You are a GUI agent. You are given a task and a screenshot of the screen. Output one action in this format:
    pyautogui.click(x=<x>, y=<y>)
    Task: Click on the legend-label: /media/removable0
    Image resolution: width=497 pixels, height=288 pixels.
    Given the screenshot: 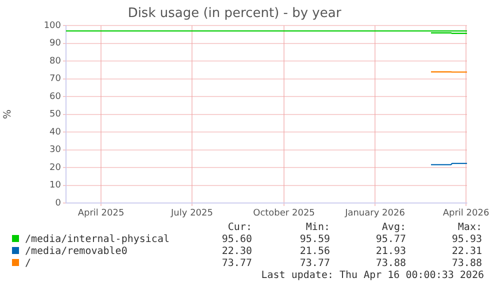 What is the action you would take?
    pyautogui.click(x=76, y=252)
    